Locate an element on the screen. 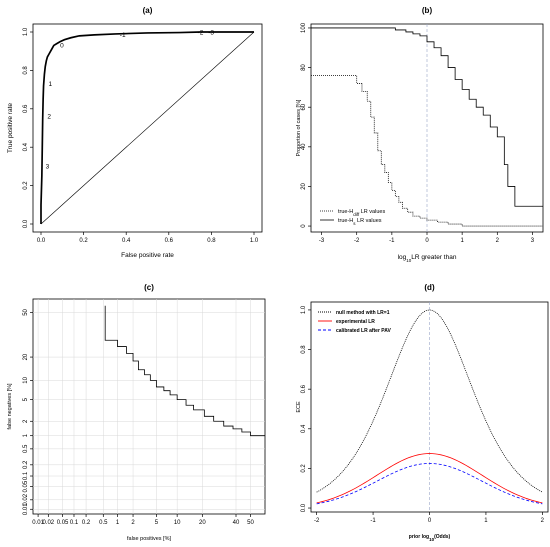 This screenshot has height=547, width=550. y-tick-label: 10 is located at coordinates (26, 379).